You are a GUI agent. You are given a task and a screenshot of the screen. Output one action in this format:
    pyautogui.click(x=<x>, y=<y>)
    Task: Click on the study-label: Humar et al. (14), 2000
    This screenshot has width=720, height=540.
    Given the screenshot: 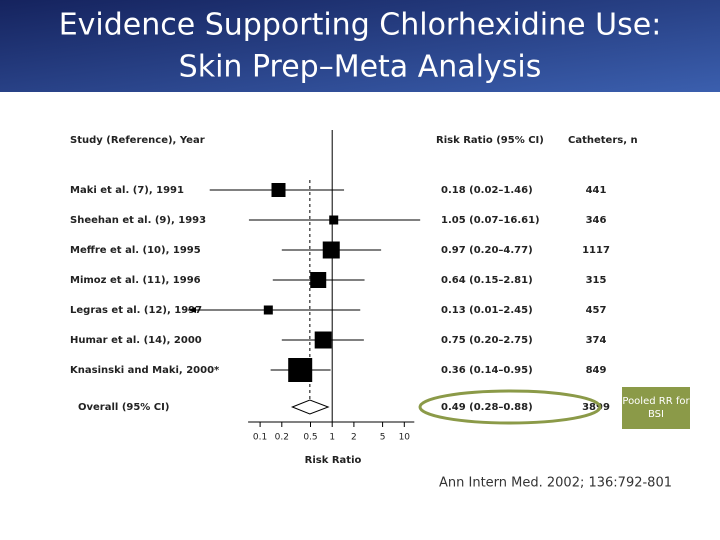 What is the action you would take?
    pyautogui.click(x=136, y=340)
    